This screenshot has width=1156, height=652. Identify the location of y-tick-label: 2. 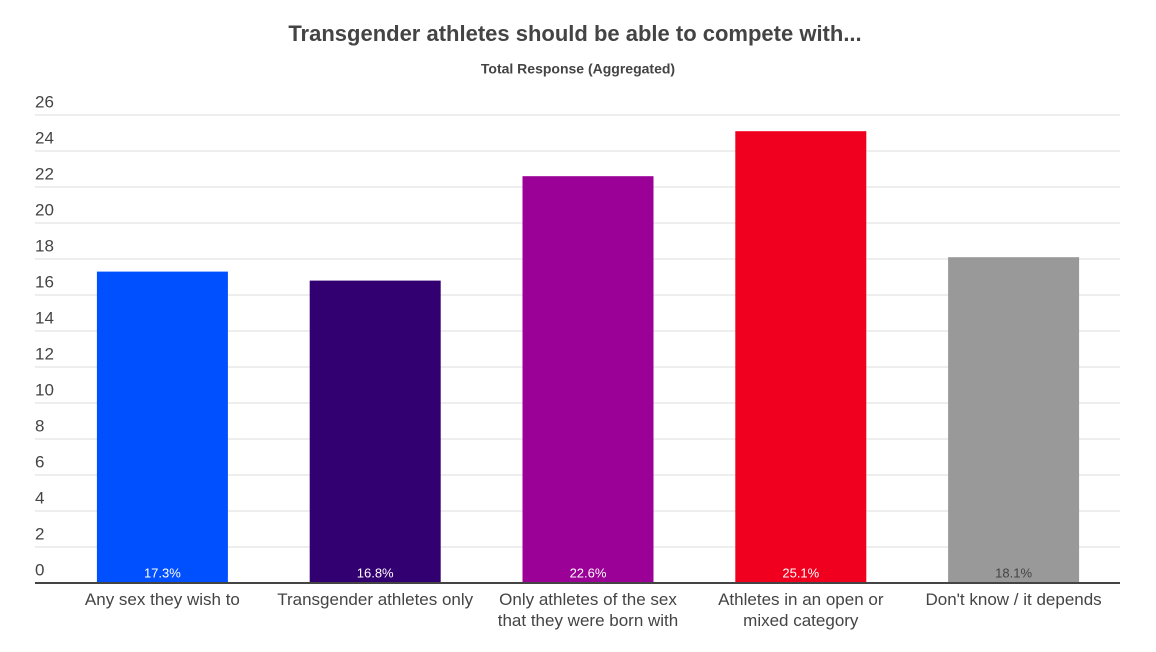
(39, 533).